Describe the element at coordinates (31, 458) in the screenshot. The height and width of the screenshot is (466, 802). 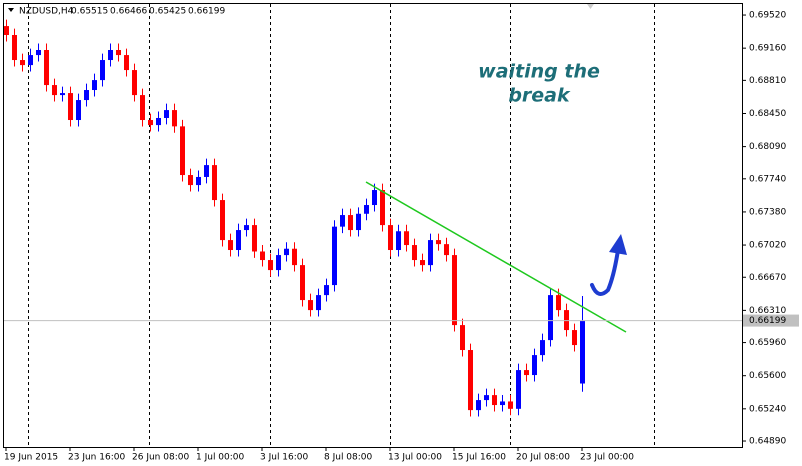
I see `x-tick-label: 19 Jun 2015` at that location.